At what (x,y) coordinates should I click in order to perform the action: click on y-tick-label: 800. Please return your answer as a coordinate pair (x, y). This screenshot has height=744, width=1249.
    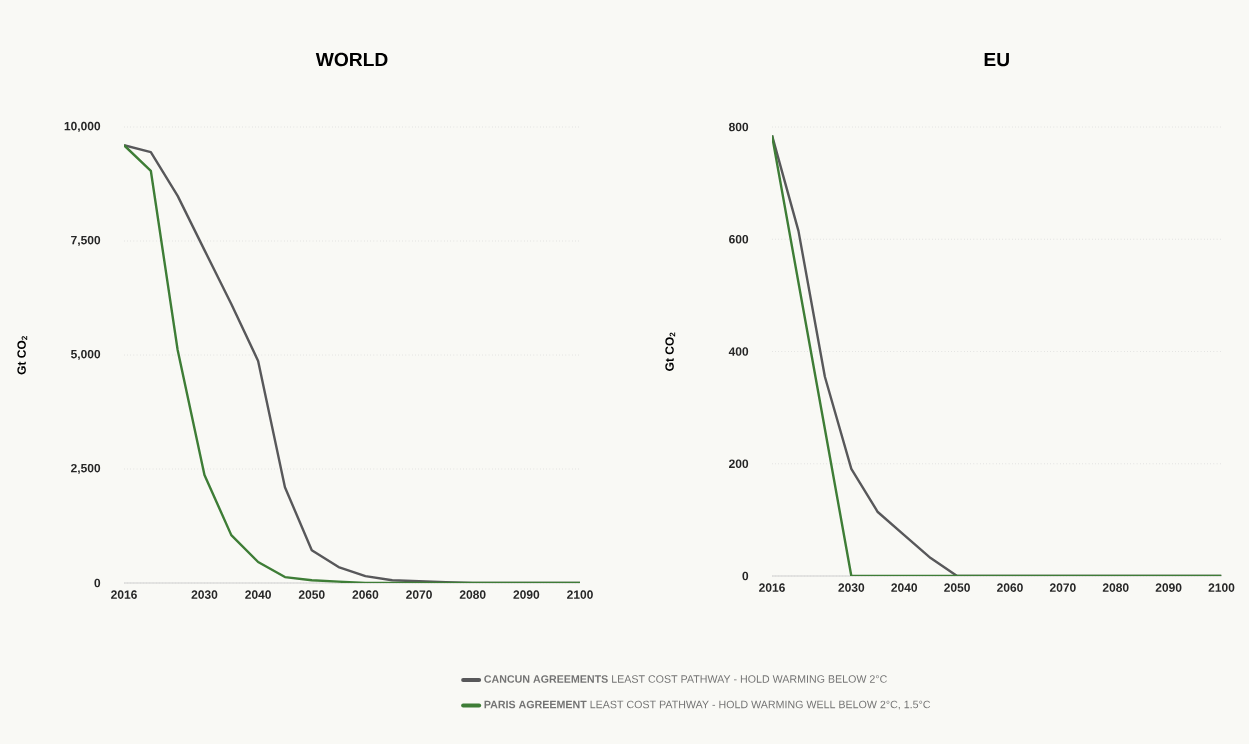
    Looking at the image, I should click on (738, 127).